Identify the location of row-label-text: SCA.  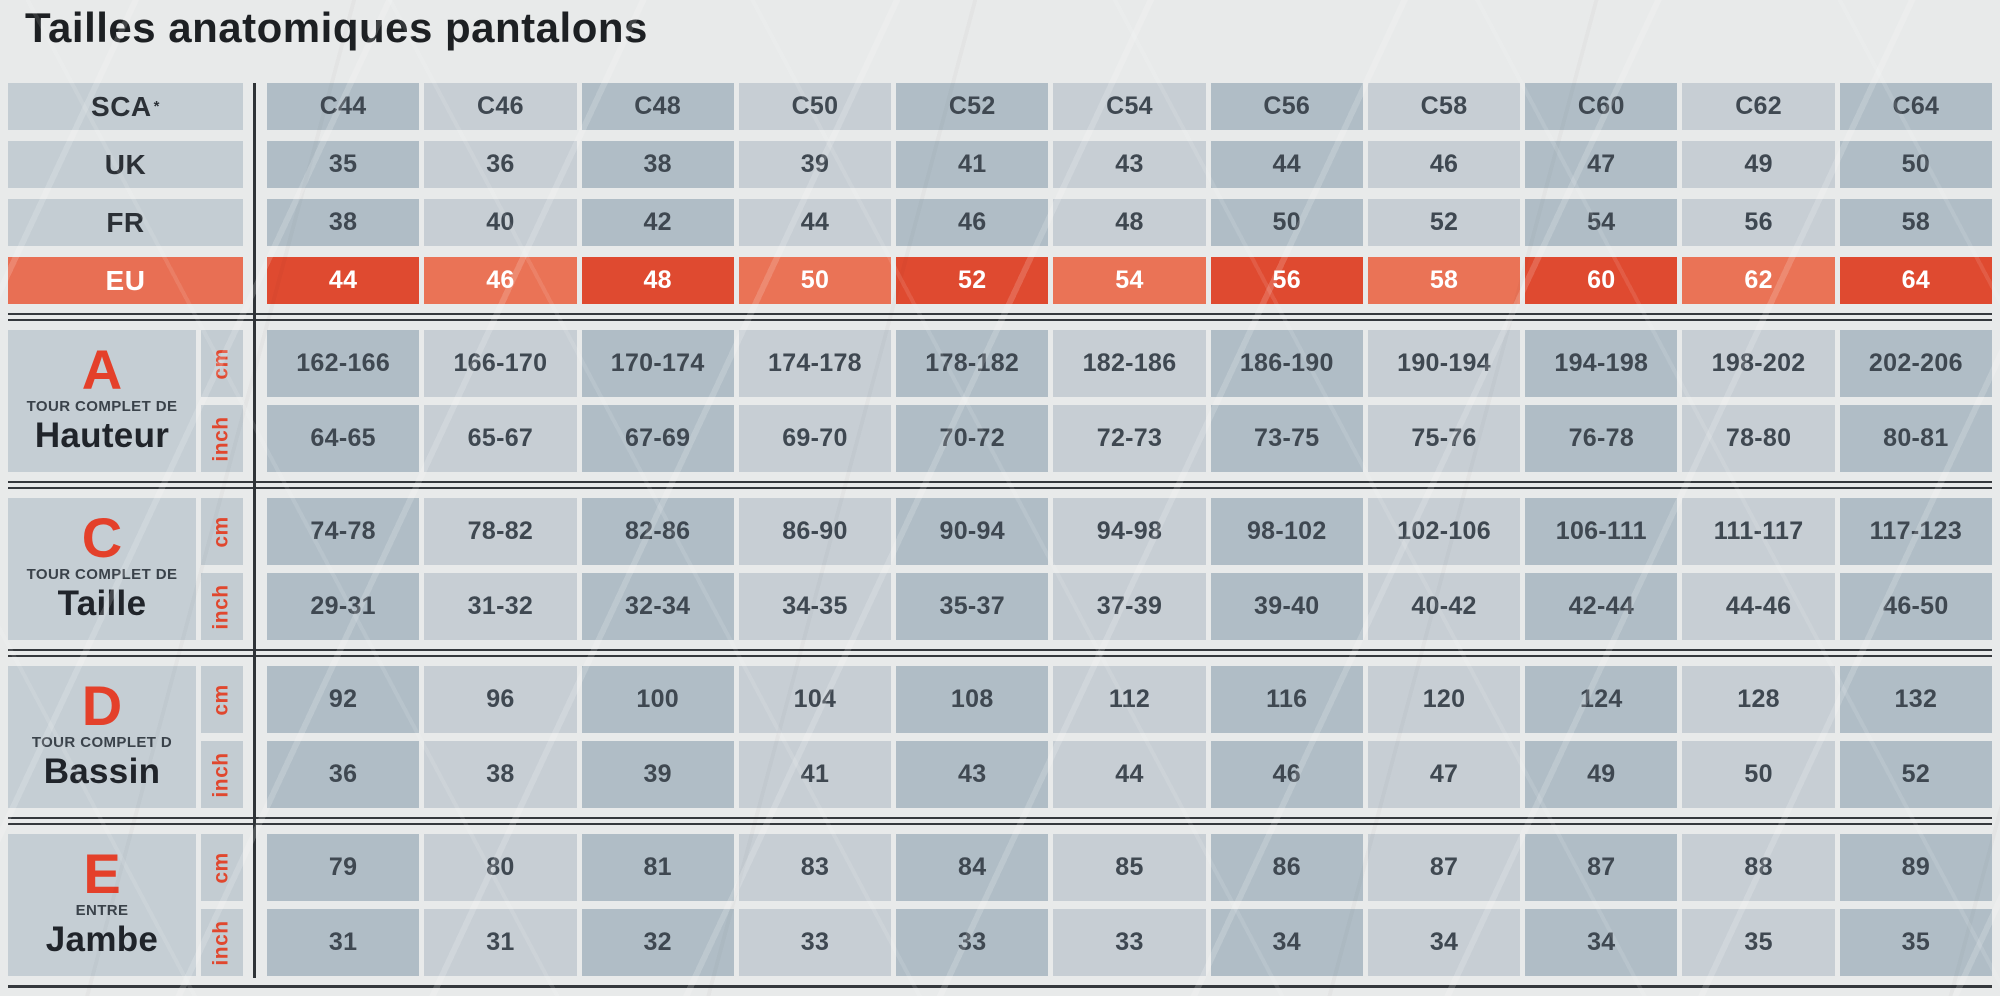
(121, 106).